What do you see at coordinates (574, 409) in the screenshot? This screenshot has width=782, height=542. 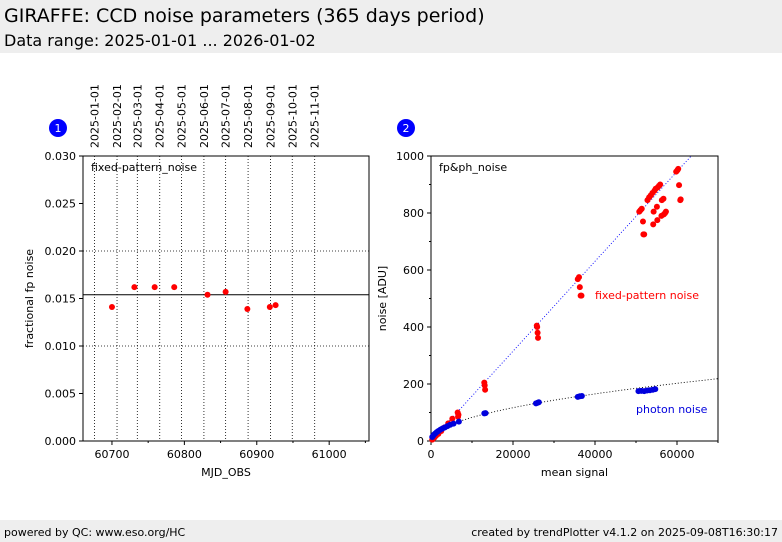 I see `fit-curve` at bounding box center [574, 409].